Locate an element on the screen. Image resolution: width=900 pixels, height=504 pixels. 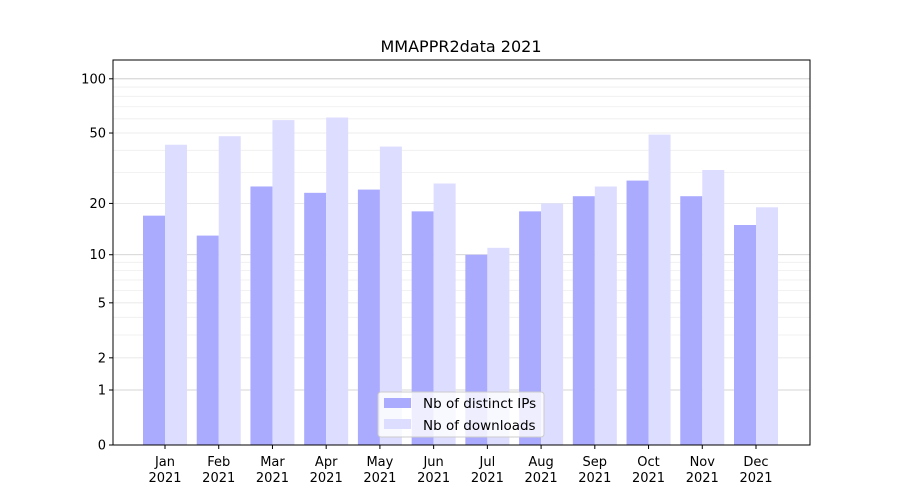
y-tick-label: 1 is located at coordinates (102, 391).